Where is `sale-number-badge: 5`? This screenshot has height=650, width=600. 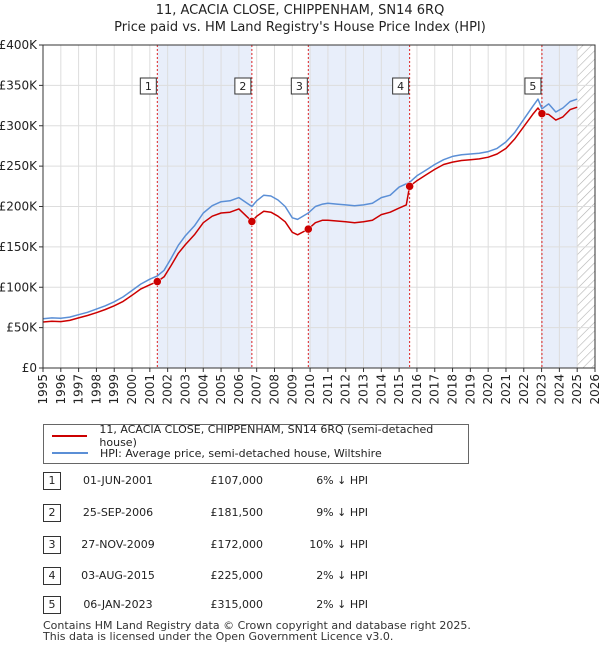
sale-number-badge: 5 is located at coordinates (52, 605).